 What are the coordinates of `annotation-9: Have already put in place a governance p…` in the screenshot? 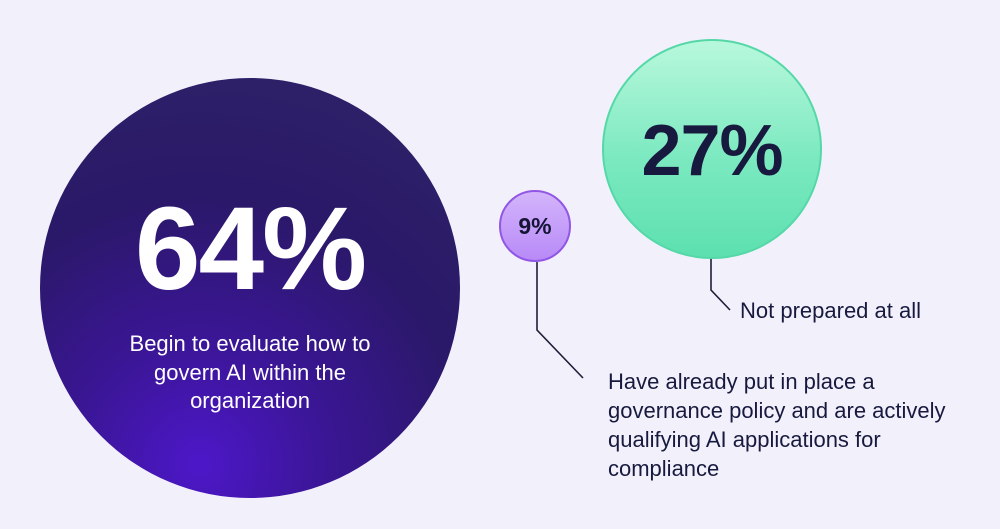 It's located at (777, 425).